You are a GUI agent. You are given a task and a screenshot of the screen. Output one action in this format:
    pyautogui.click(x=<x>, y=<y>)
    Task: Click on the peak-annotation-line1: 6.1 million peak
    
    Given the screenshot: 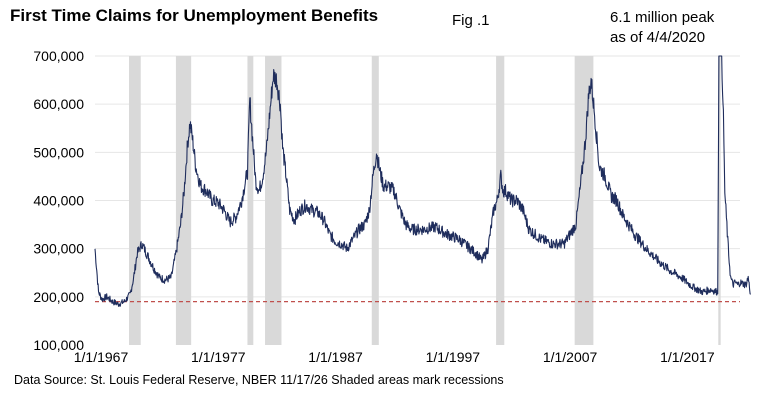 What is the action you would take?
    pyautogui.click(x=662, y=17)
    